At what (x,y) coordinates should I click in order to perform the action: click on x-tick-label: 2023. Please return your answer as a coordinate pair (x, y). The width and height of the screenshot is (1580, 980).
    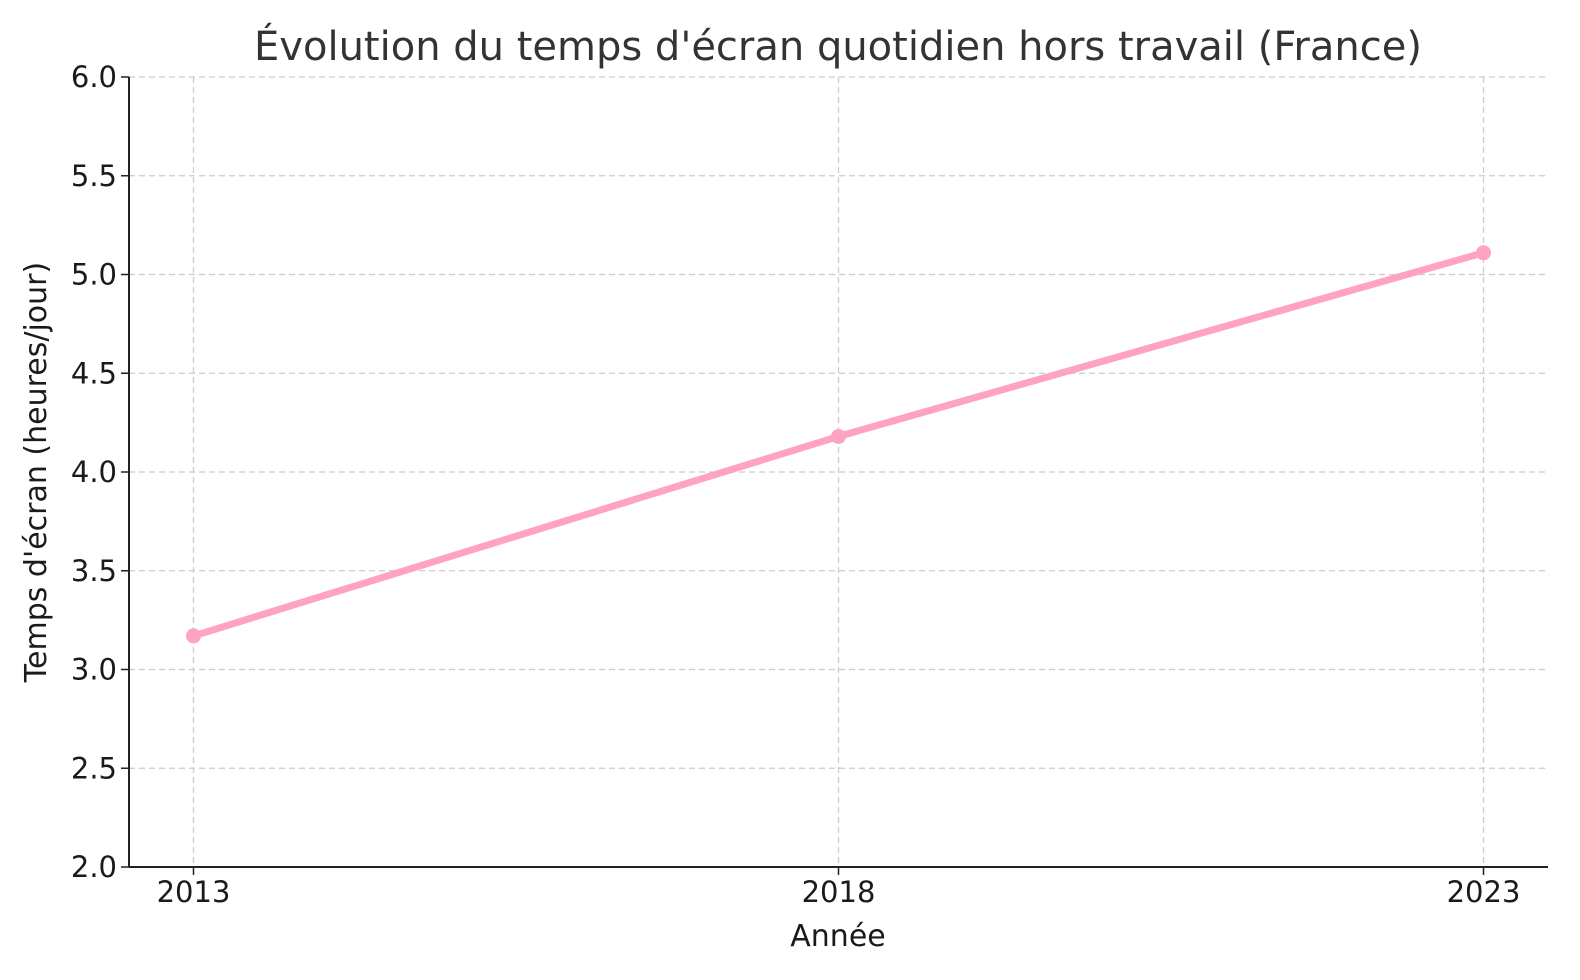
    Looking at the image, I should click on (1484, 892).